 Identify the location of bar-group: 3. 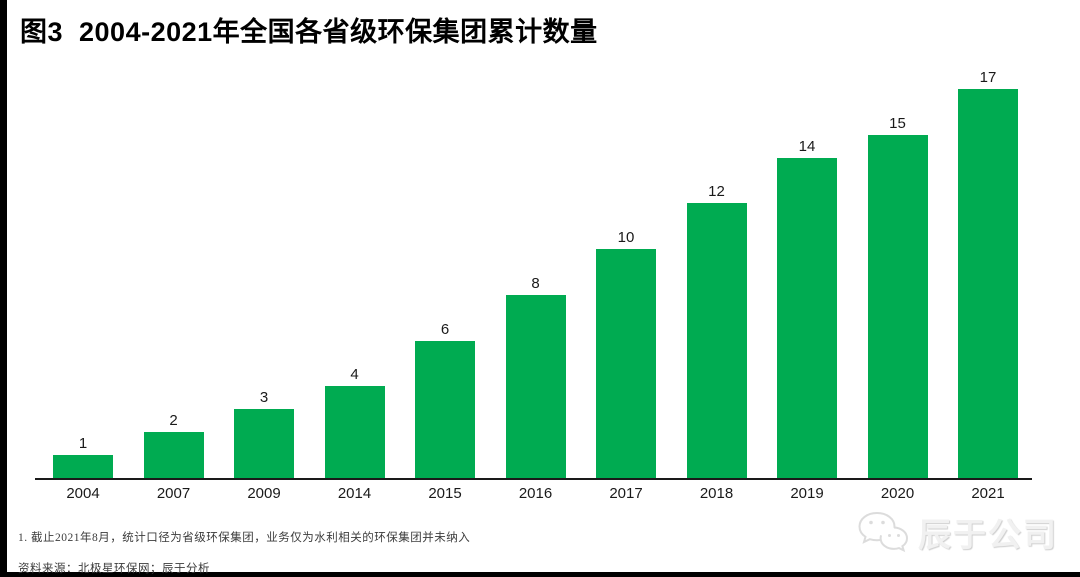
(264, 433).